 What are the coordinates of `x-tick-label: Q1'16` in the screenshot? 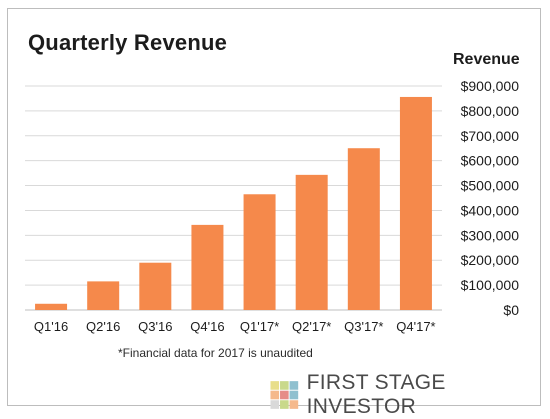 It's located at (51, 326).